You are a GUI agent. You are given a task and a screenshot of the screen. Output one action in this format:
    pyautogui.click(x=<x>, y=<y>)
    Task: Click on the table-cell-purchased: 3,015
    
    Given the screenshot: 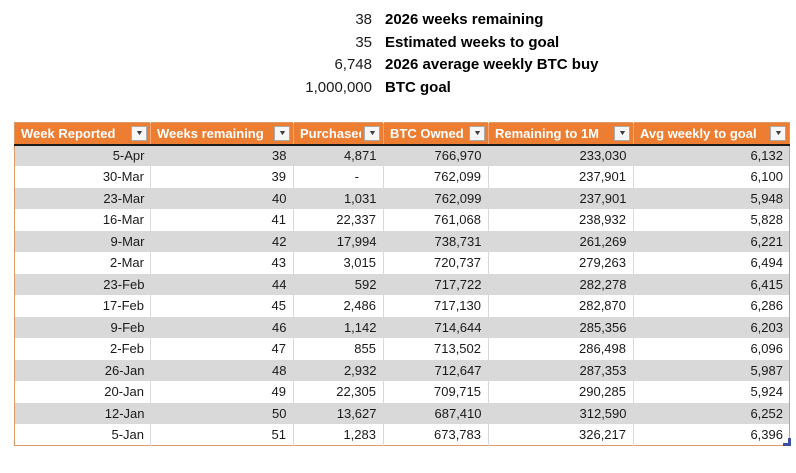 What is the action you would take?
    pyautogui.click(x=338, y=263)
    